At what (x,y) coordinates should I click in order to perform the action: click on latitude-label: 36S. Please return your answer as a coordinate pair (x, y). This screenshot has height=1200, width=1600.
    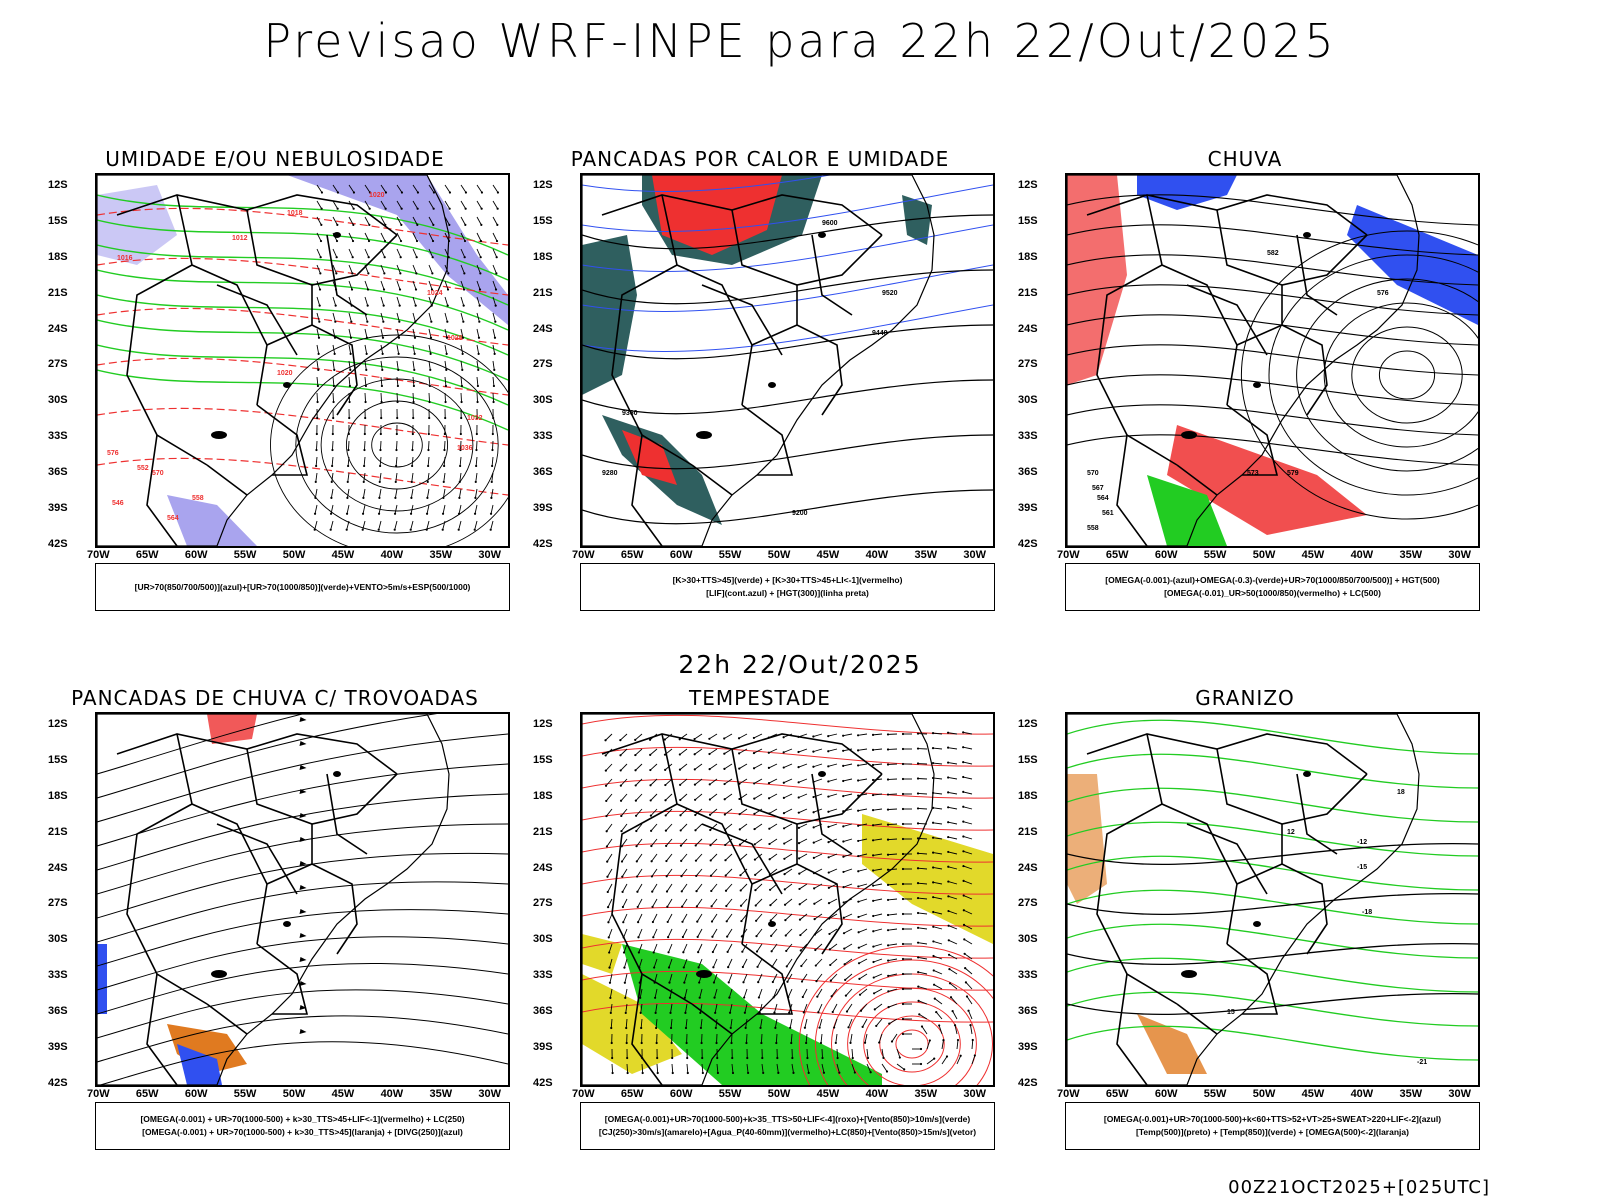
    Looking at the image, I should click on (58, 472).